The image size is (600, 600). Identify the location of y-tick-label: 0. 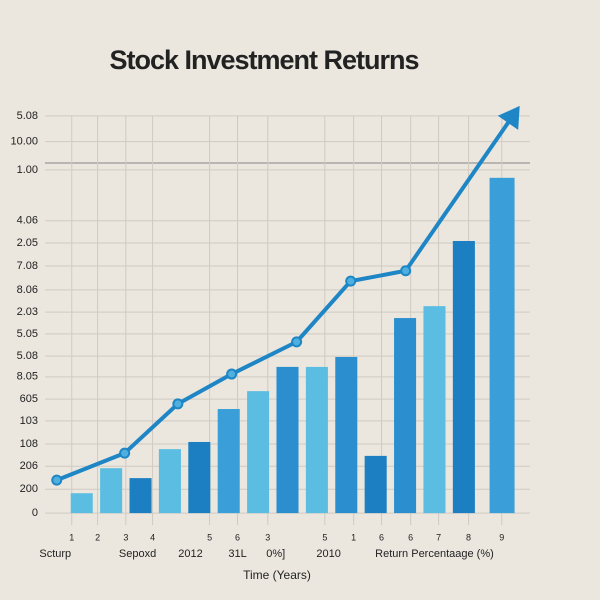
(35, 513).